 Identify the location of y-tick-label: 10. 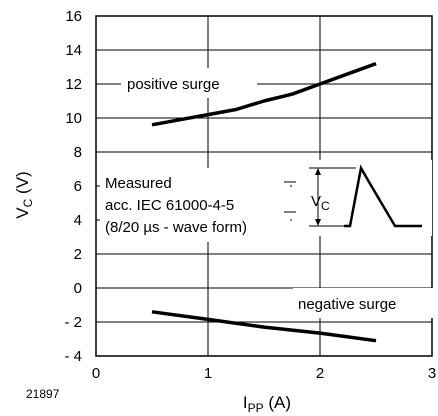
(73, 118).